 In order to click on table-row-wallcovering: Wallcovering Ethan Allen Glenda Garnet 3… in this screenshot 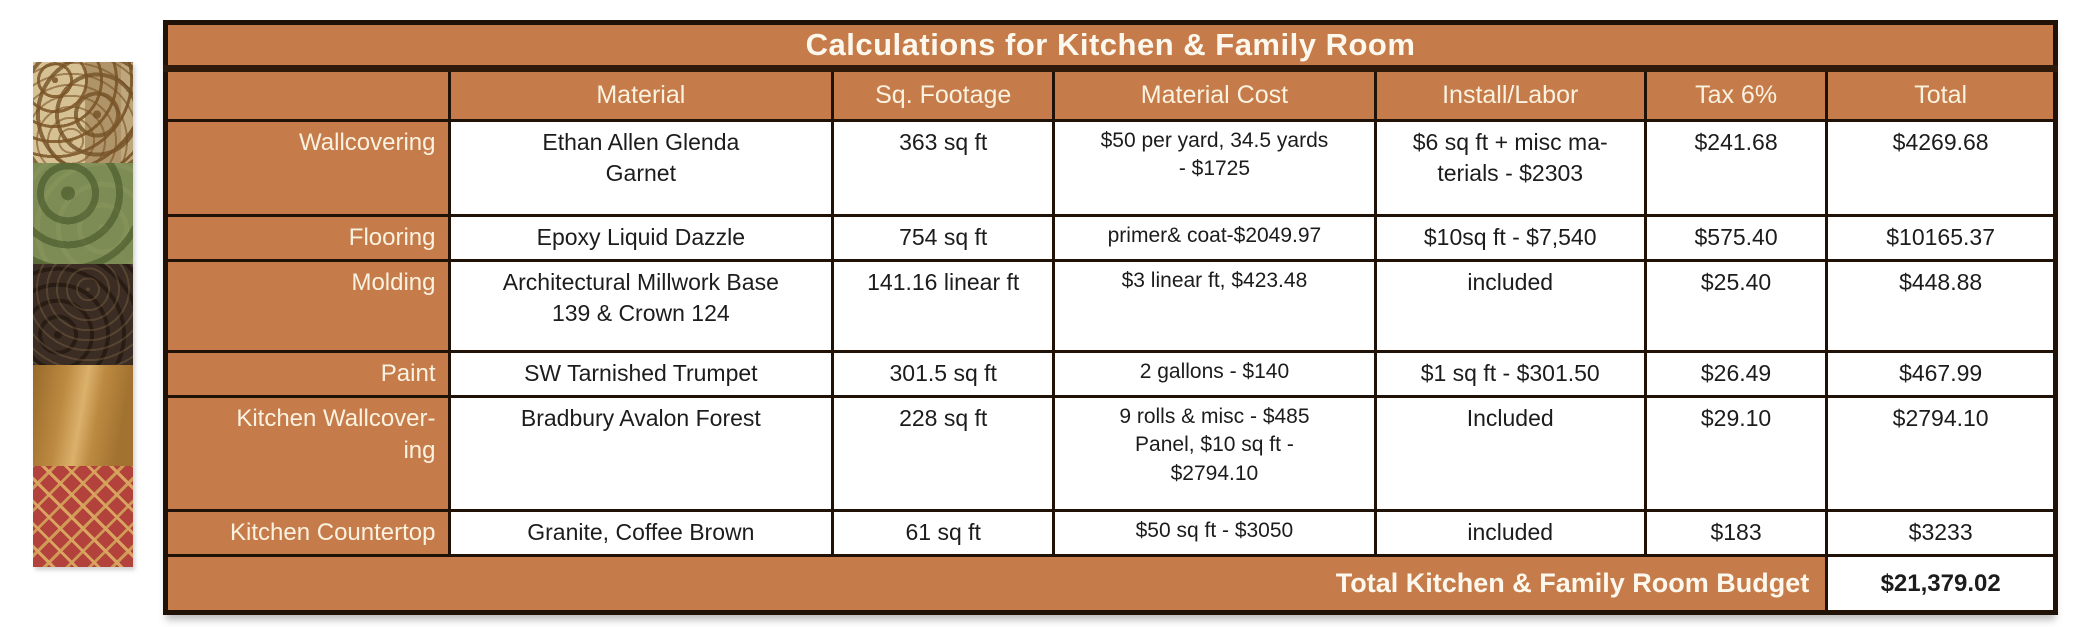, I will do `click(1110, 168)`.